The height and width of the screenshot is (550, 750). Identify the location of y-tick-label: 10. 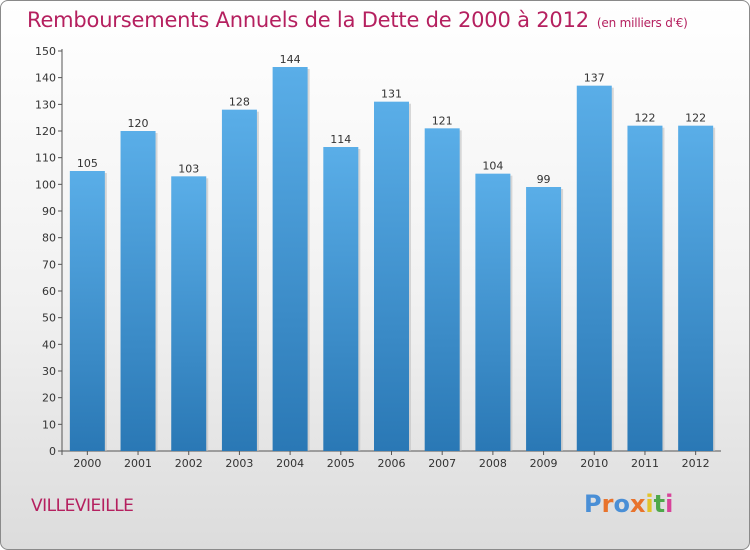
(49, 424).